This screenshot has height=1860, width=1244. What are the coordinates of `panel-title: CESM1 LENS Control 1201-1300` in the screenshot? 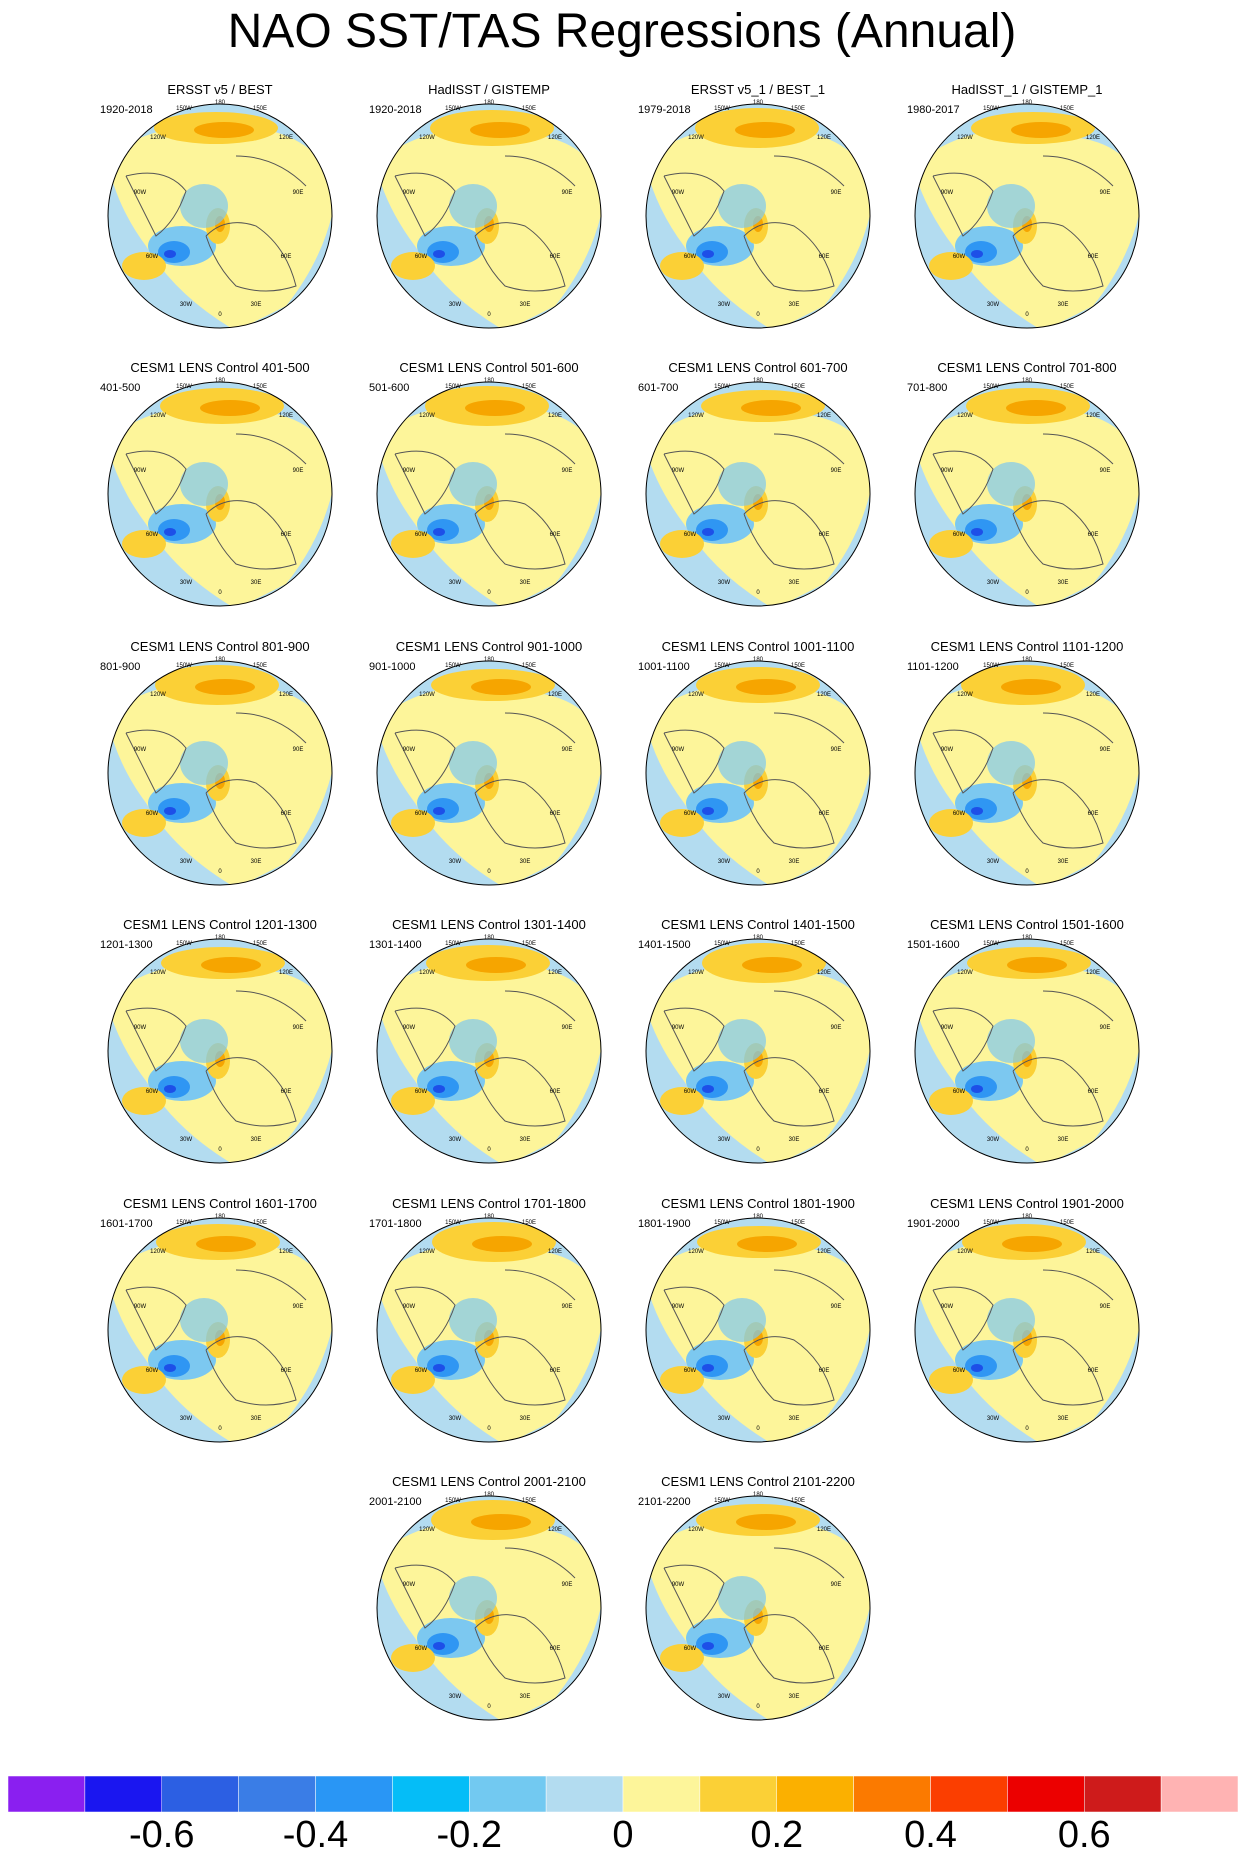 It's located at (220, 924).